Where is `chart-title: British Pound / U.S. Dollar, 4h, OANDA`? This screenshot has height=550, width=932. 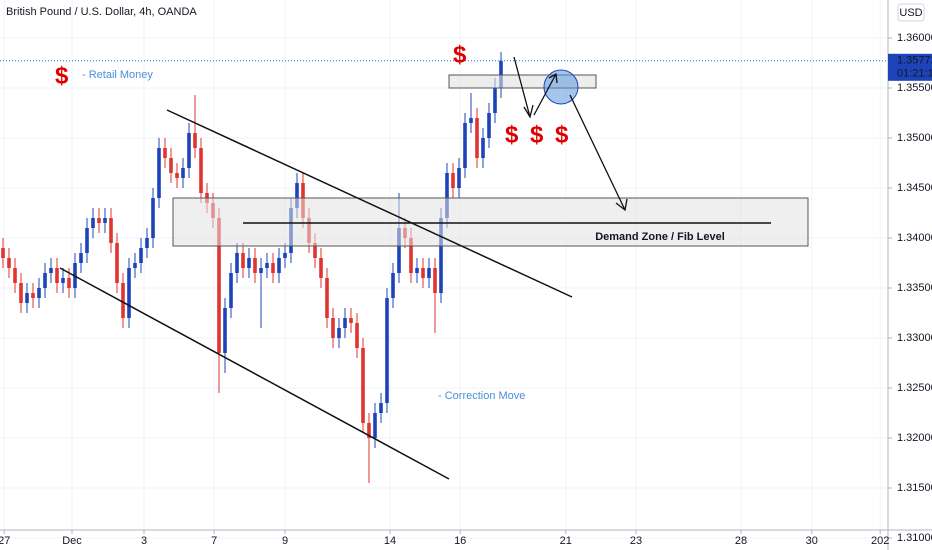
chart-title: British Pound / U.S. Dollar, 4h, OANDA is located at coordinates (101, 12).